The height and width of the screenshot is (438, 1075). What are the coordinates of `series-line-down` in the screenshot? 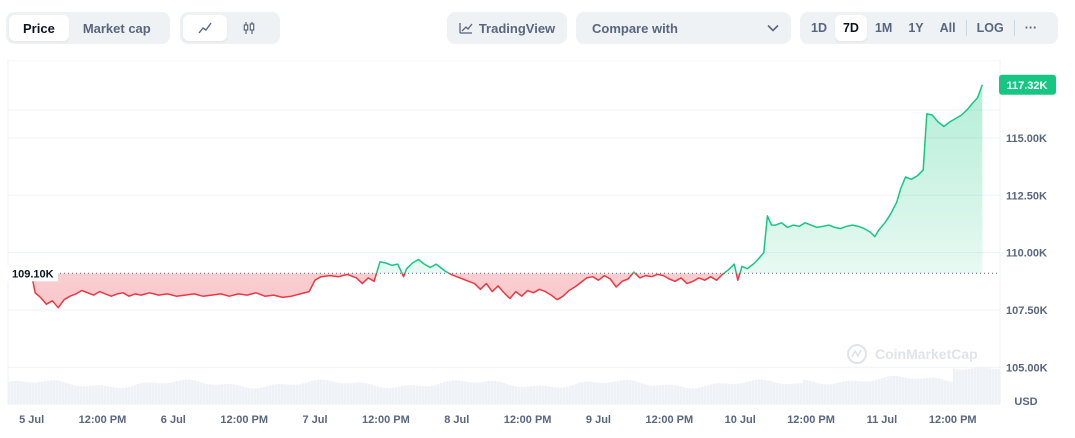 It's located at (386, 291).